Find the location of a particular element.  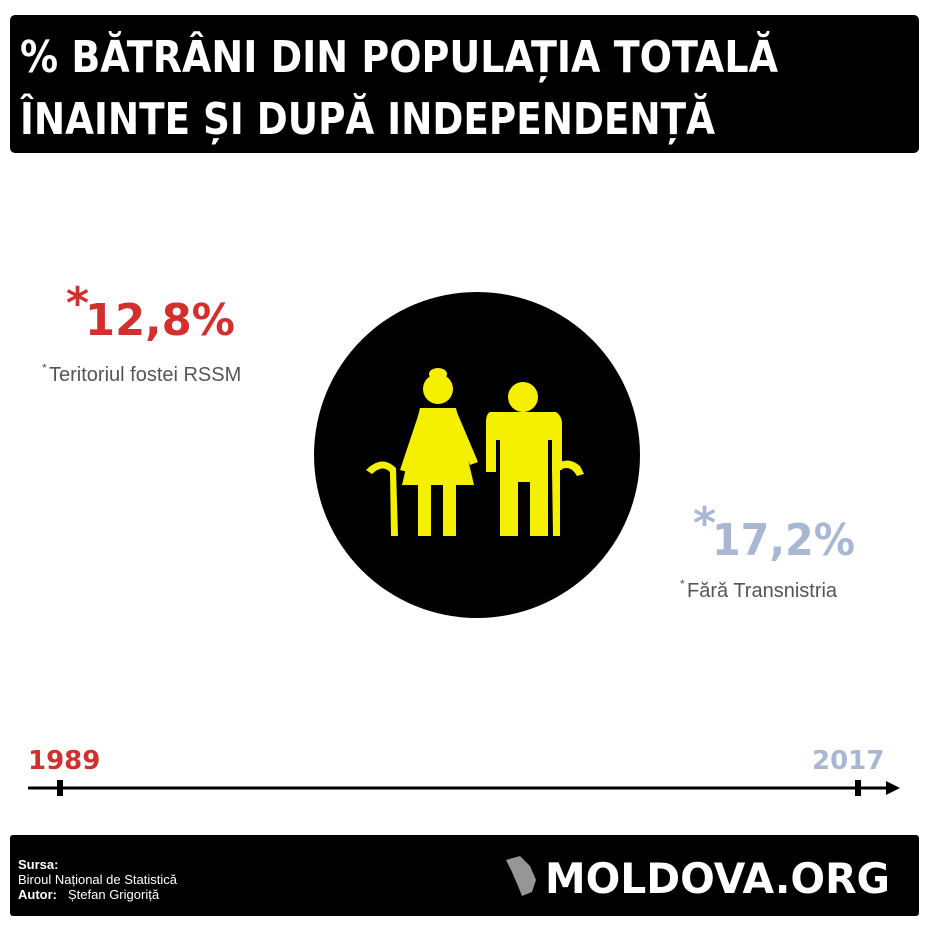

stat-note: Fără Transnistria is located at coordinates (762, 591).